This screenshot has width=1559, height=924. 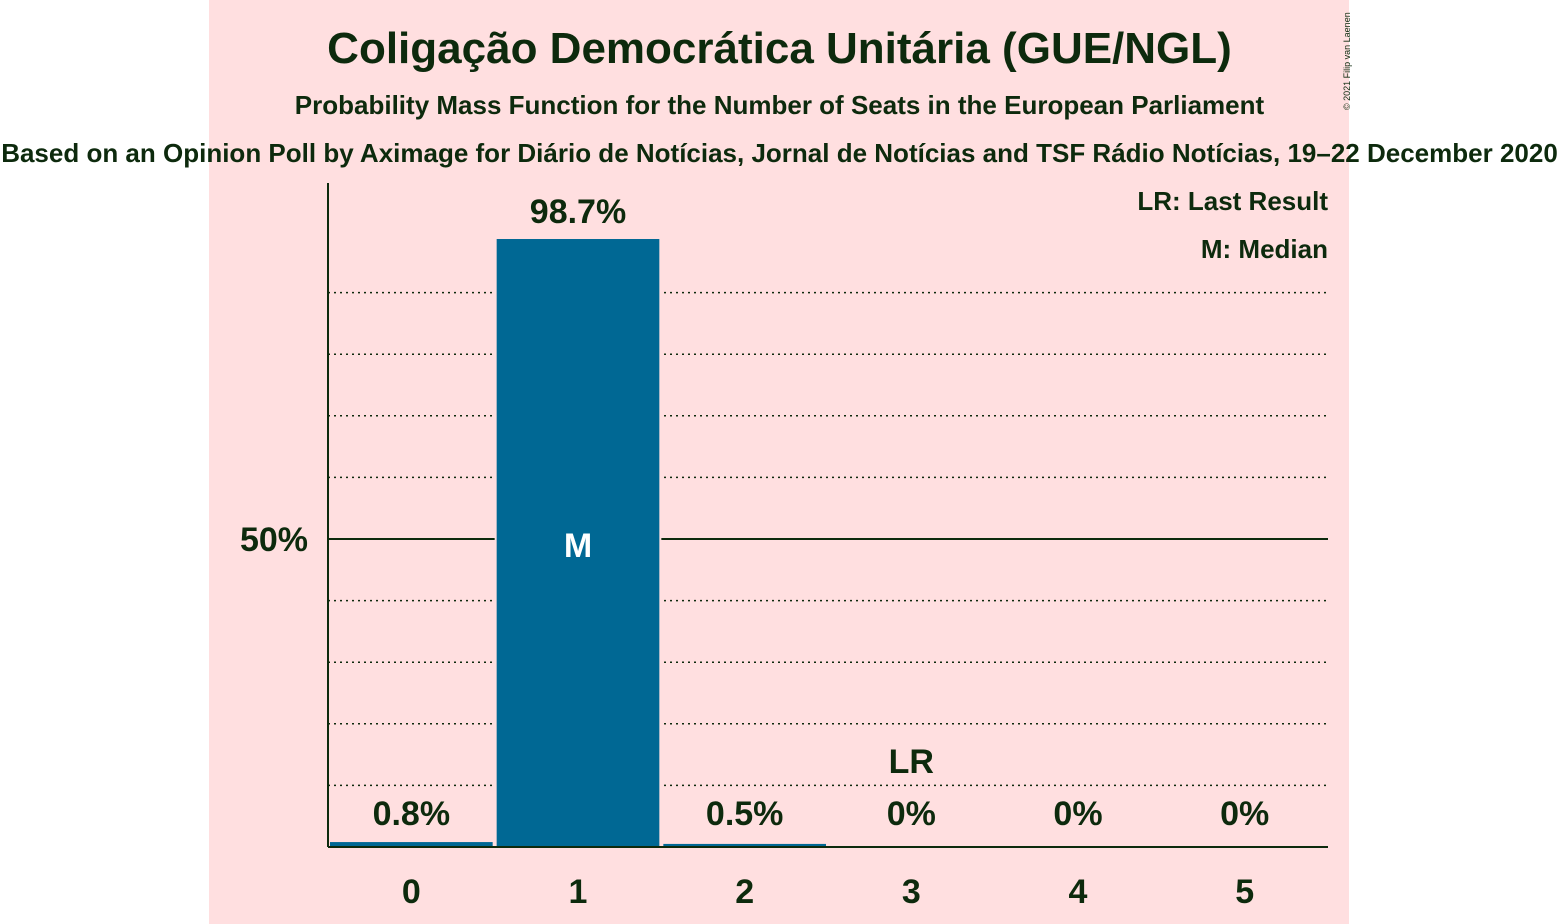 I want to click on last-result-marker: LR, so click(x=911, y=762).